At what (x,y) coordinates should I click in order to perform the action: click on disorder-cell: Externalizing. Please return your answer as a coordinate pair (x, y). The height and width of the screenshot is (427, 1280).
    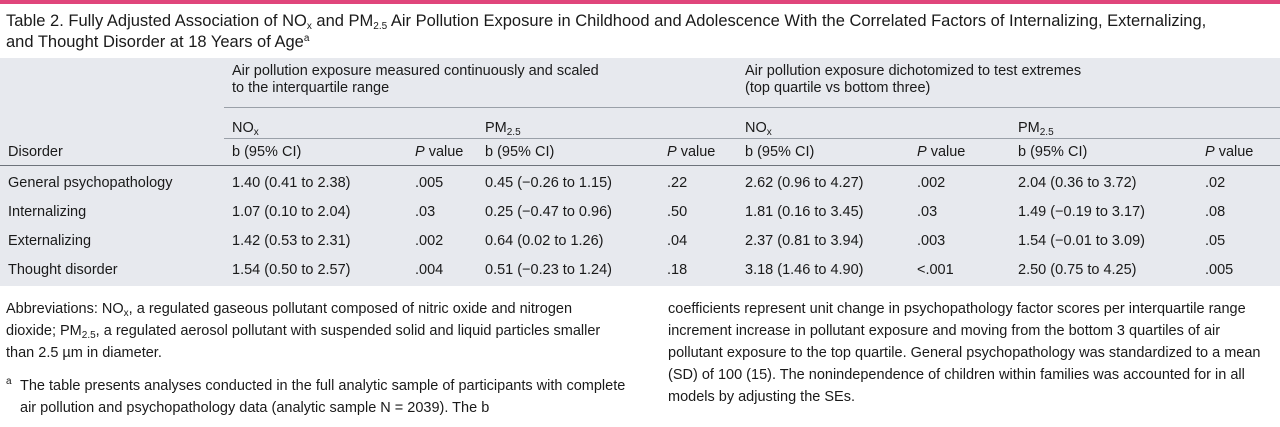
    Looking at the image, I should click on (50, 240).